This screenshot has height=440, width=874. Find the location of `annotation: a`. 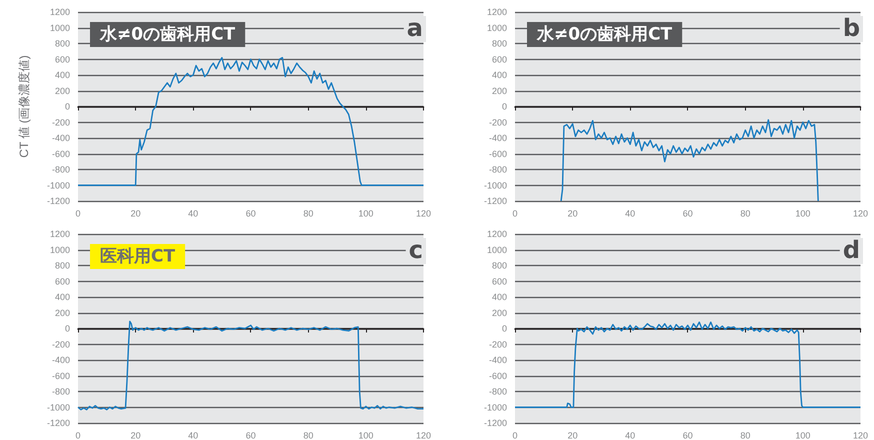

annotation: a is located at coordinates (415, 28).